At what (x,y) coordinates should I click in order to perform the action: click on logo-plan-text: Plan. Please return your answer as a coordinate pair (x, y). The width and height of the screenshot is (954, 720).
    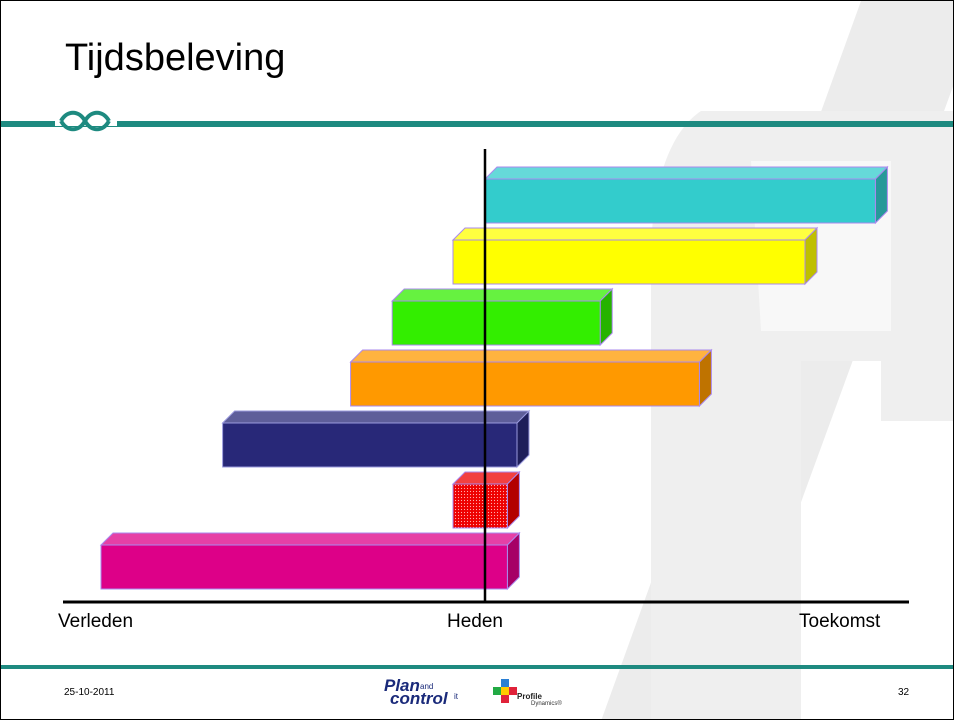
    Looking at the image, I should click on (402, 685).